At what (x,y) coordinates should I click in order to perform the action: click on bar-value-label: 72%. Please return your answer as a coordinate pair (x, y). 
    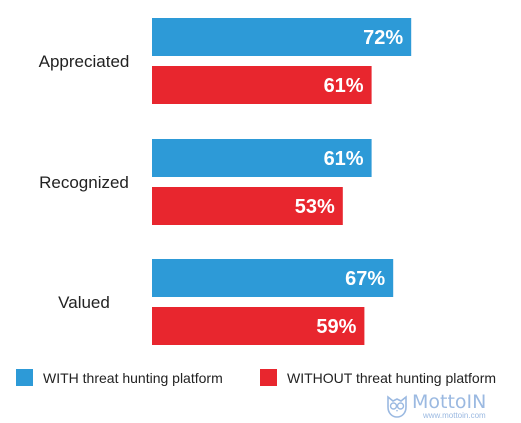
    Looking at the image, I should click on (383, 38).